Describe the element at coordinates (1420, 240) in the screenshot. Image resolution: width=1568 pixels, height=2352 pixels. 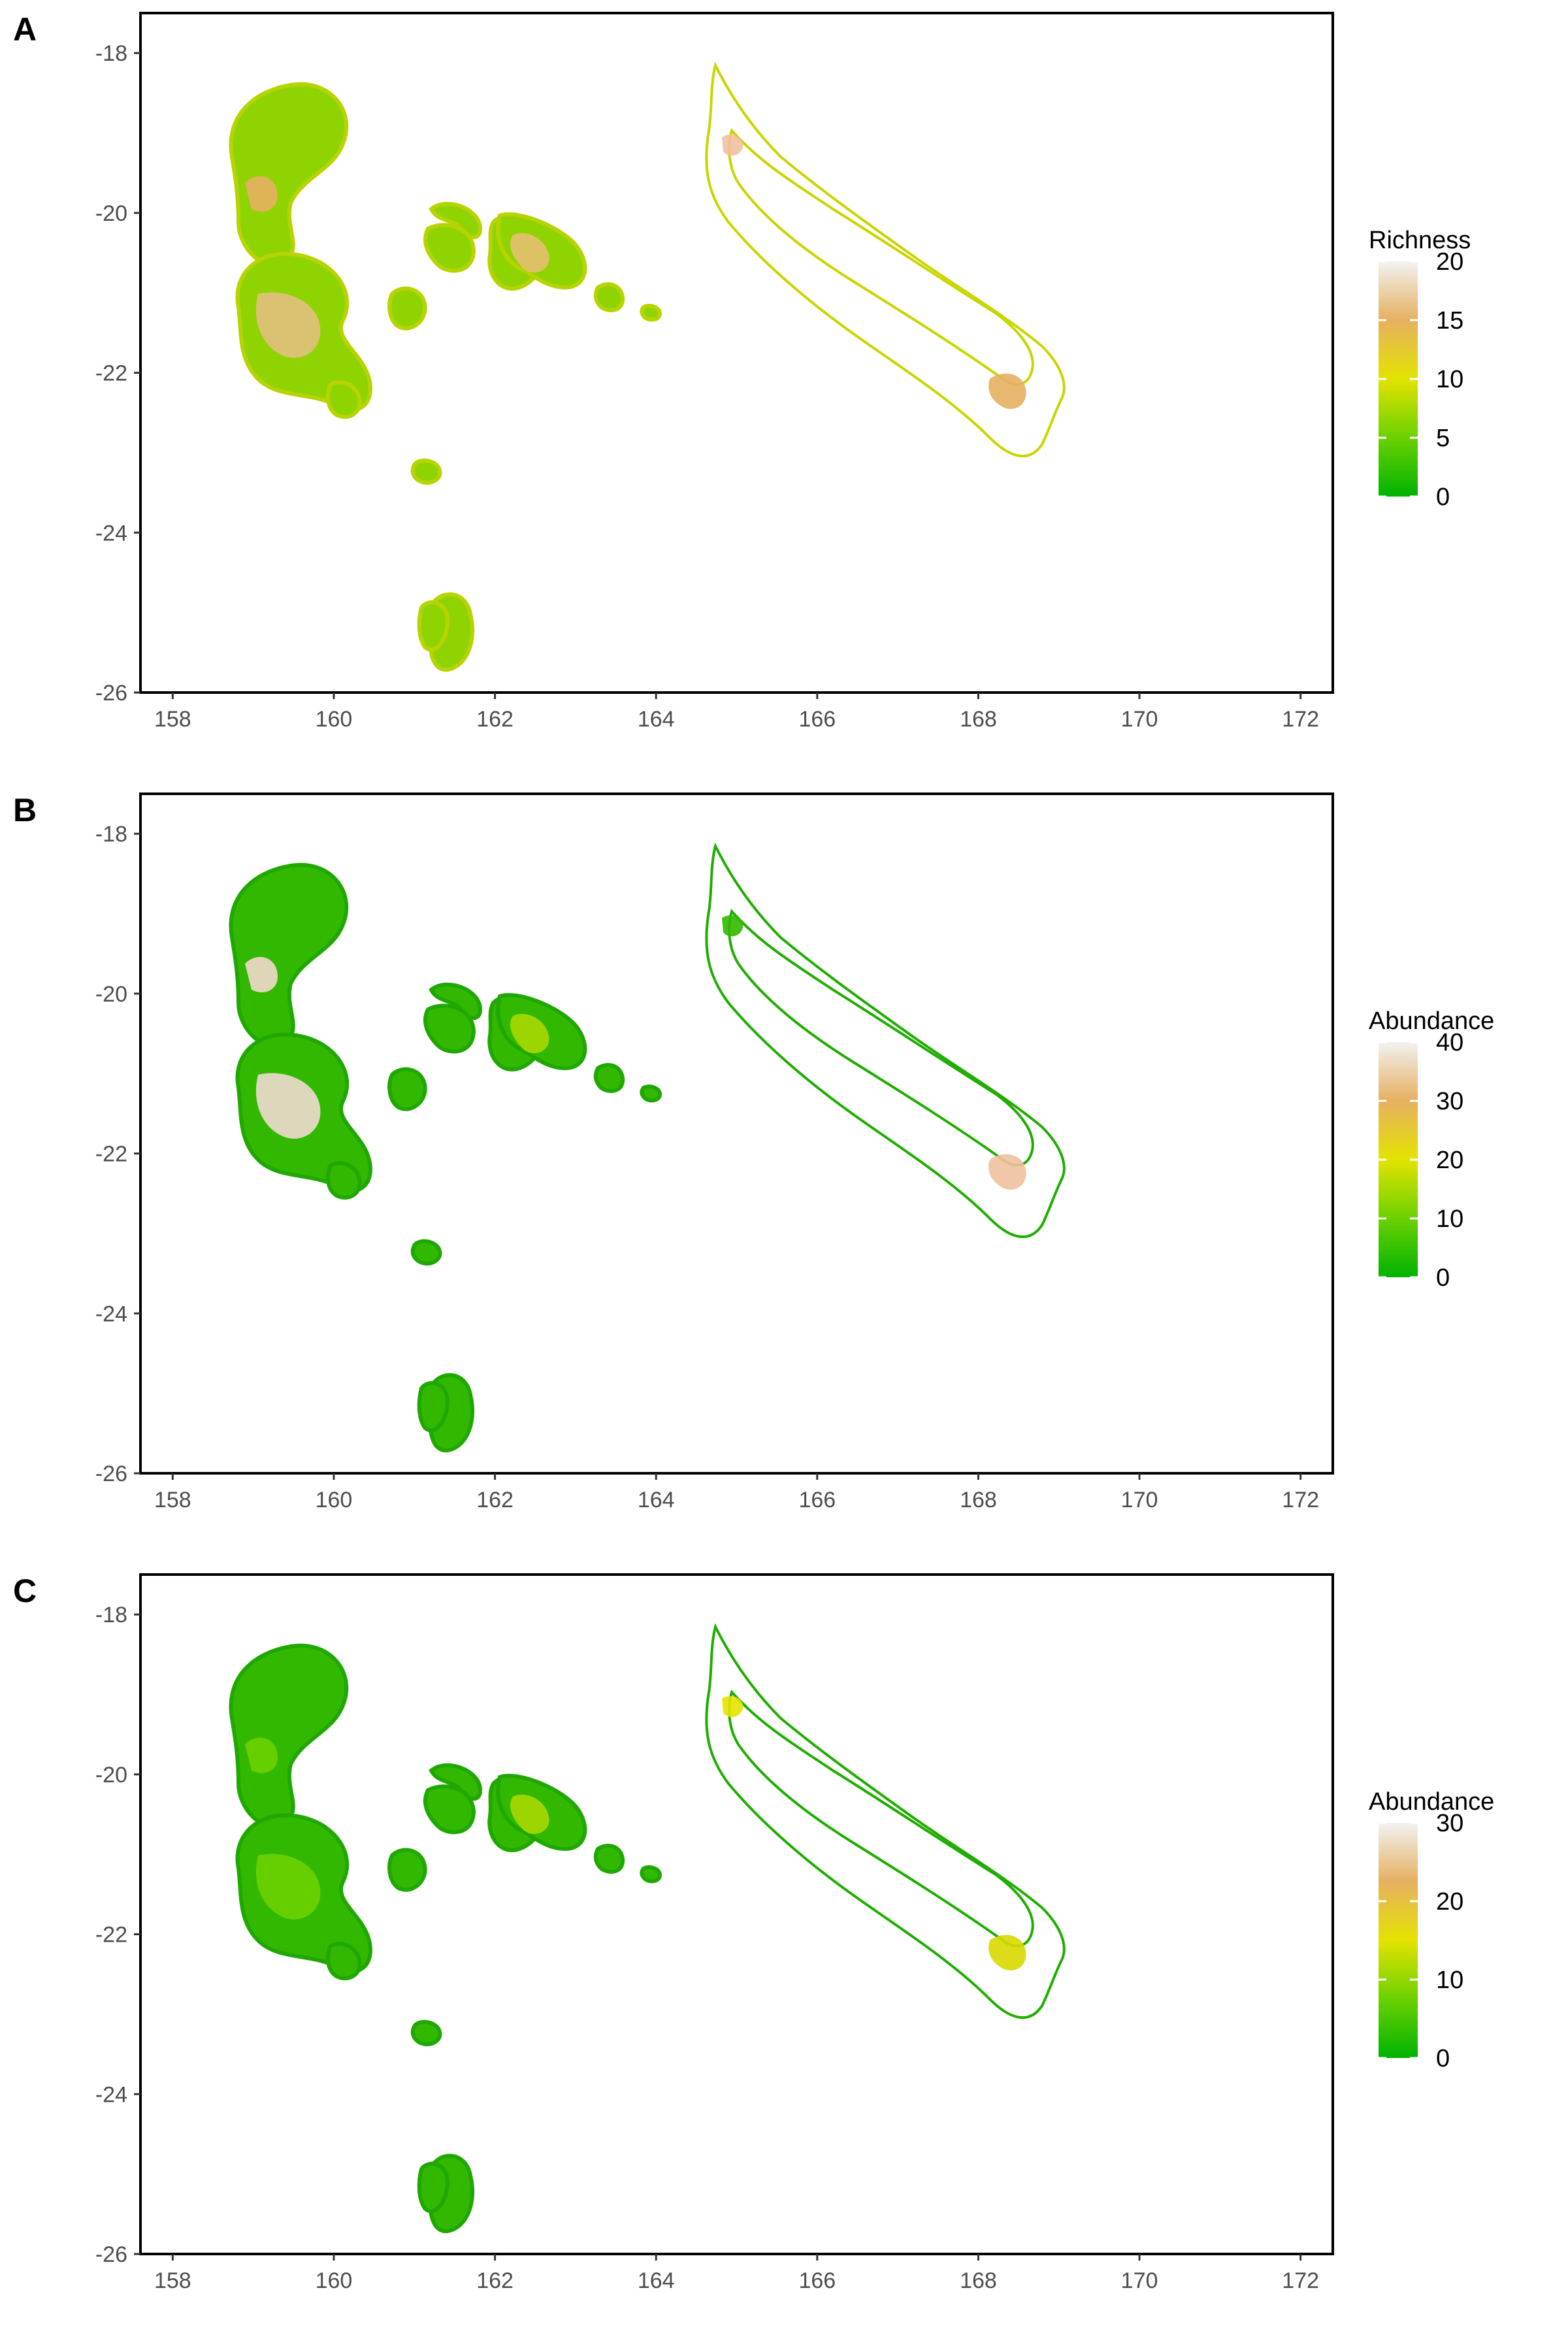
I see `legend-title: Richness` at that location.